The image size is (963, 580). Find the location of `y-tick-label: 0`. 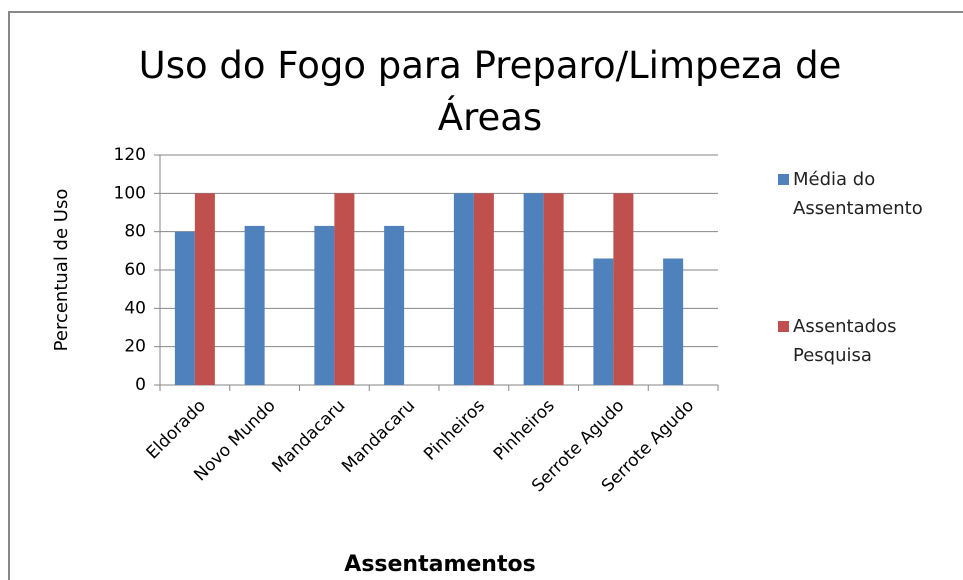

y-tick-label: 0 is located at coordinates (140, 385).